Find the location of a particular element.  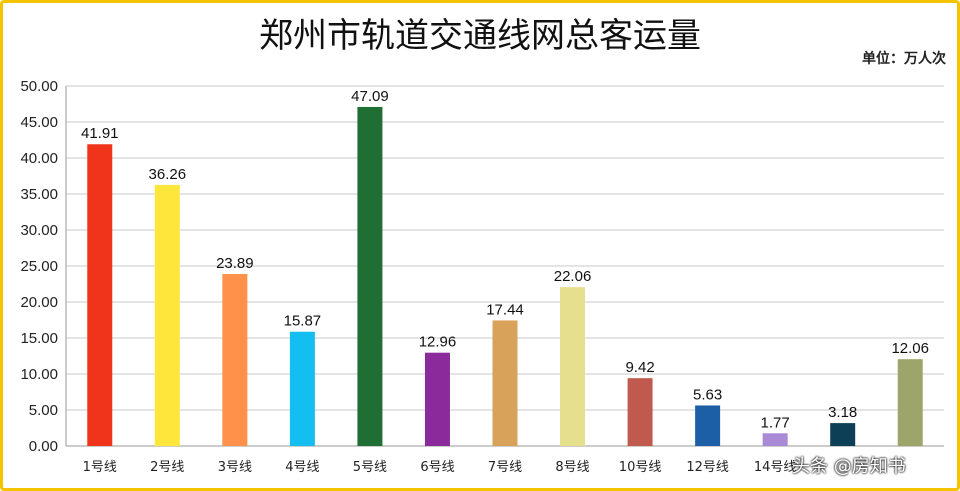

y-tick-label: 15.00 is located at coordinates (39, 338).